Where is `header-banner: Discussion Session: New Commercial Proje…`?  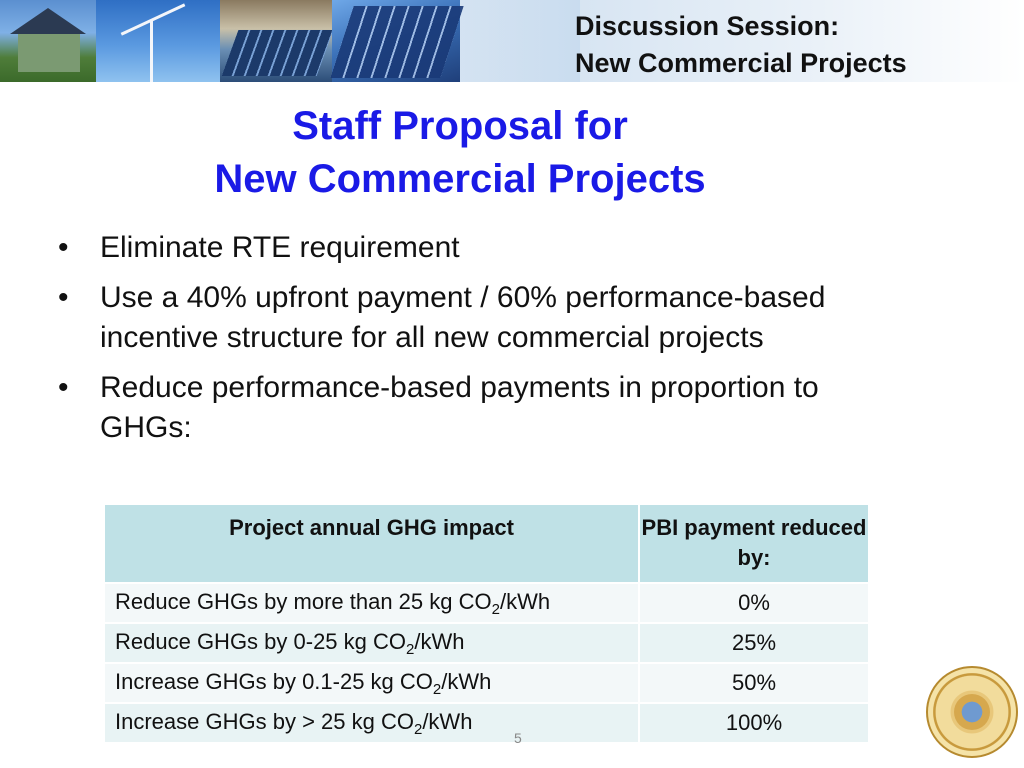
header-banner: Discussion Session: New Commercial Proje… is located at coordinates (512, 41).